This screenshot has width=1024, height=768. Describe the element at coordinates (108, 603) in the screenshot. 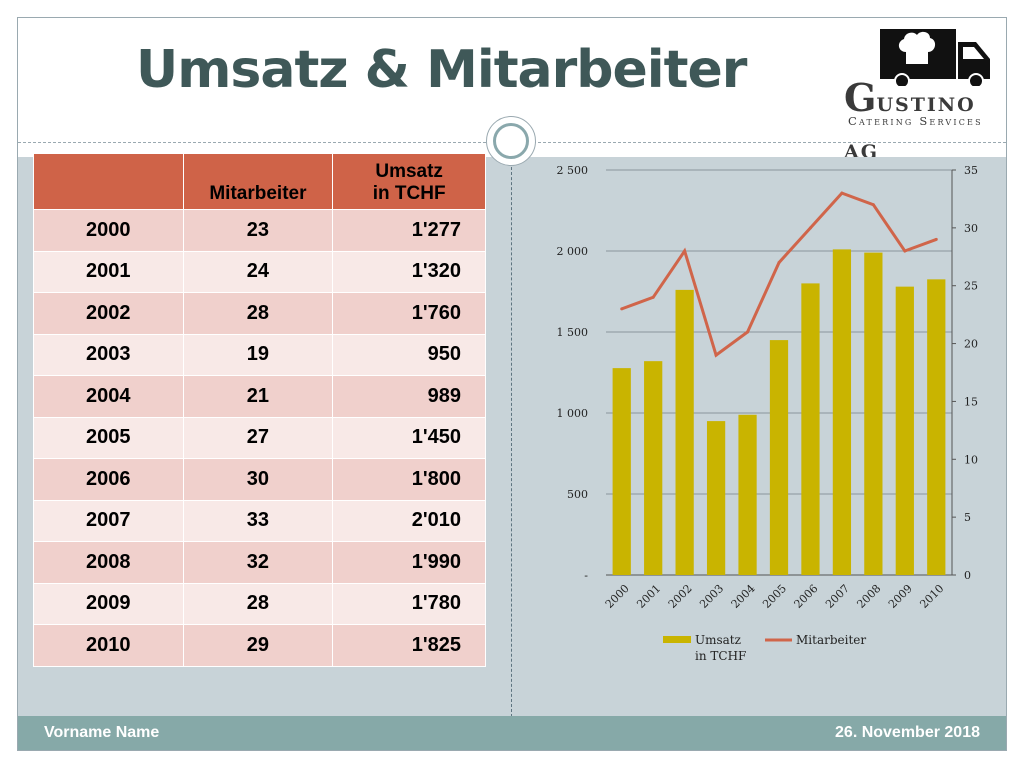

I see `cell-year: 2009` at that location.